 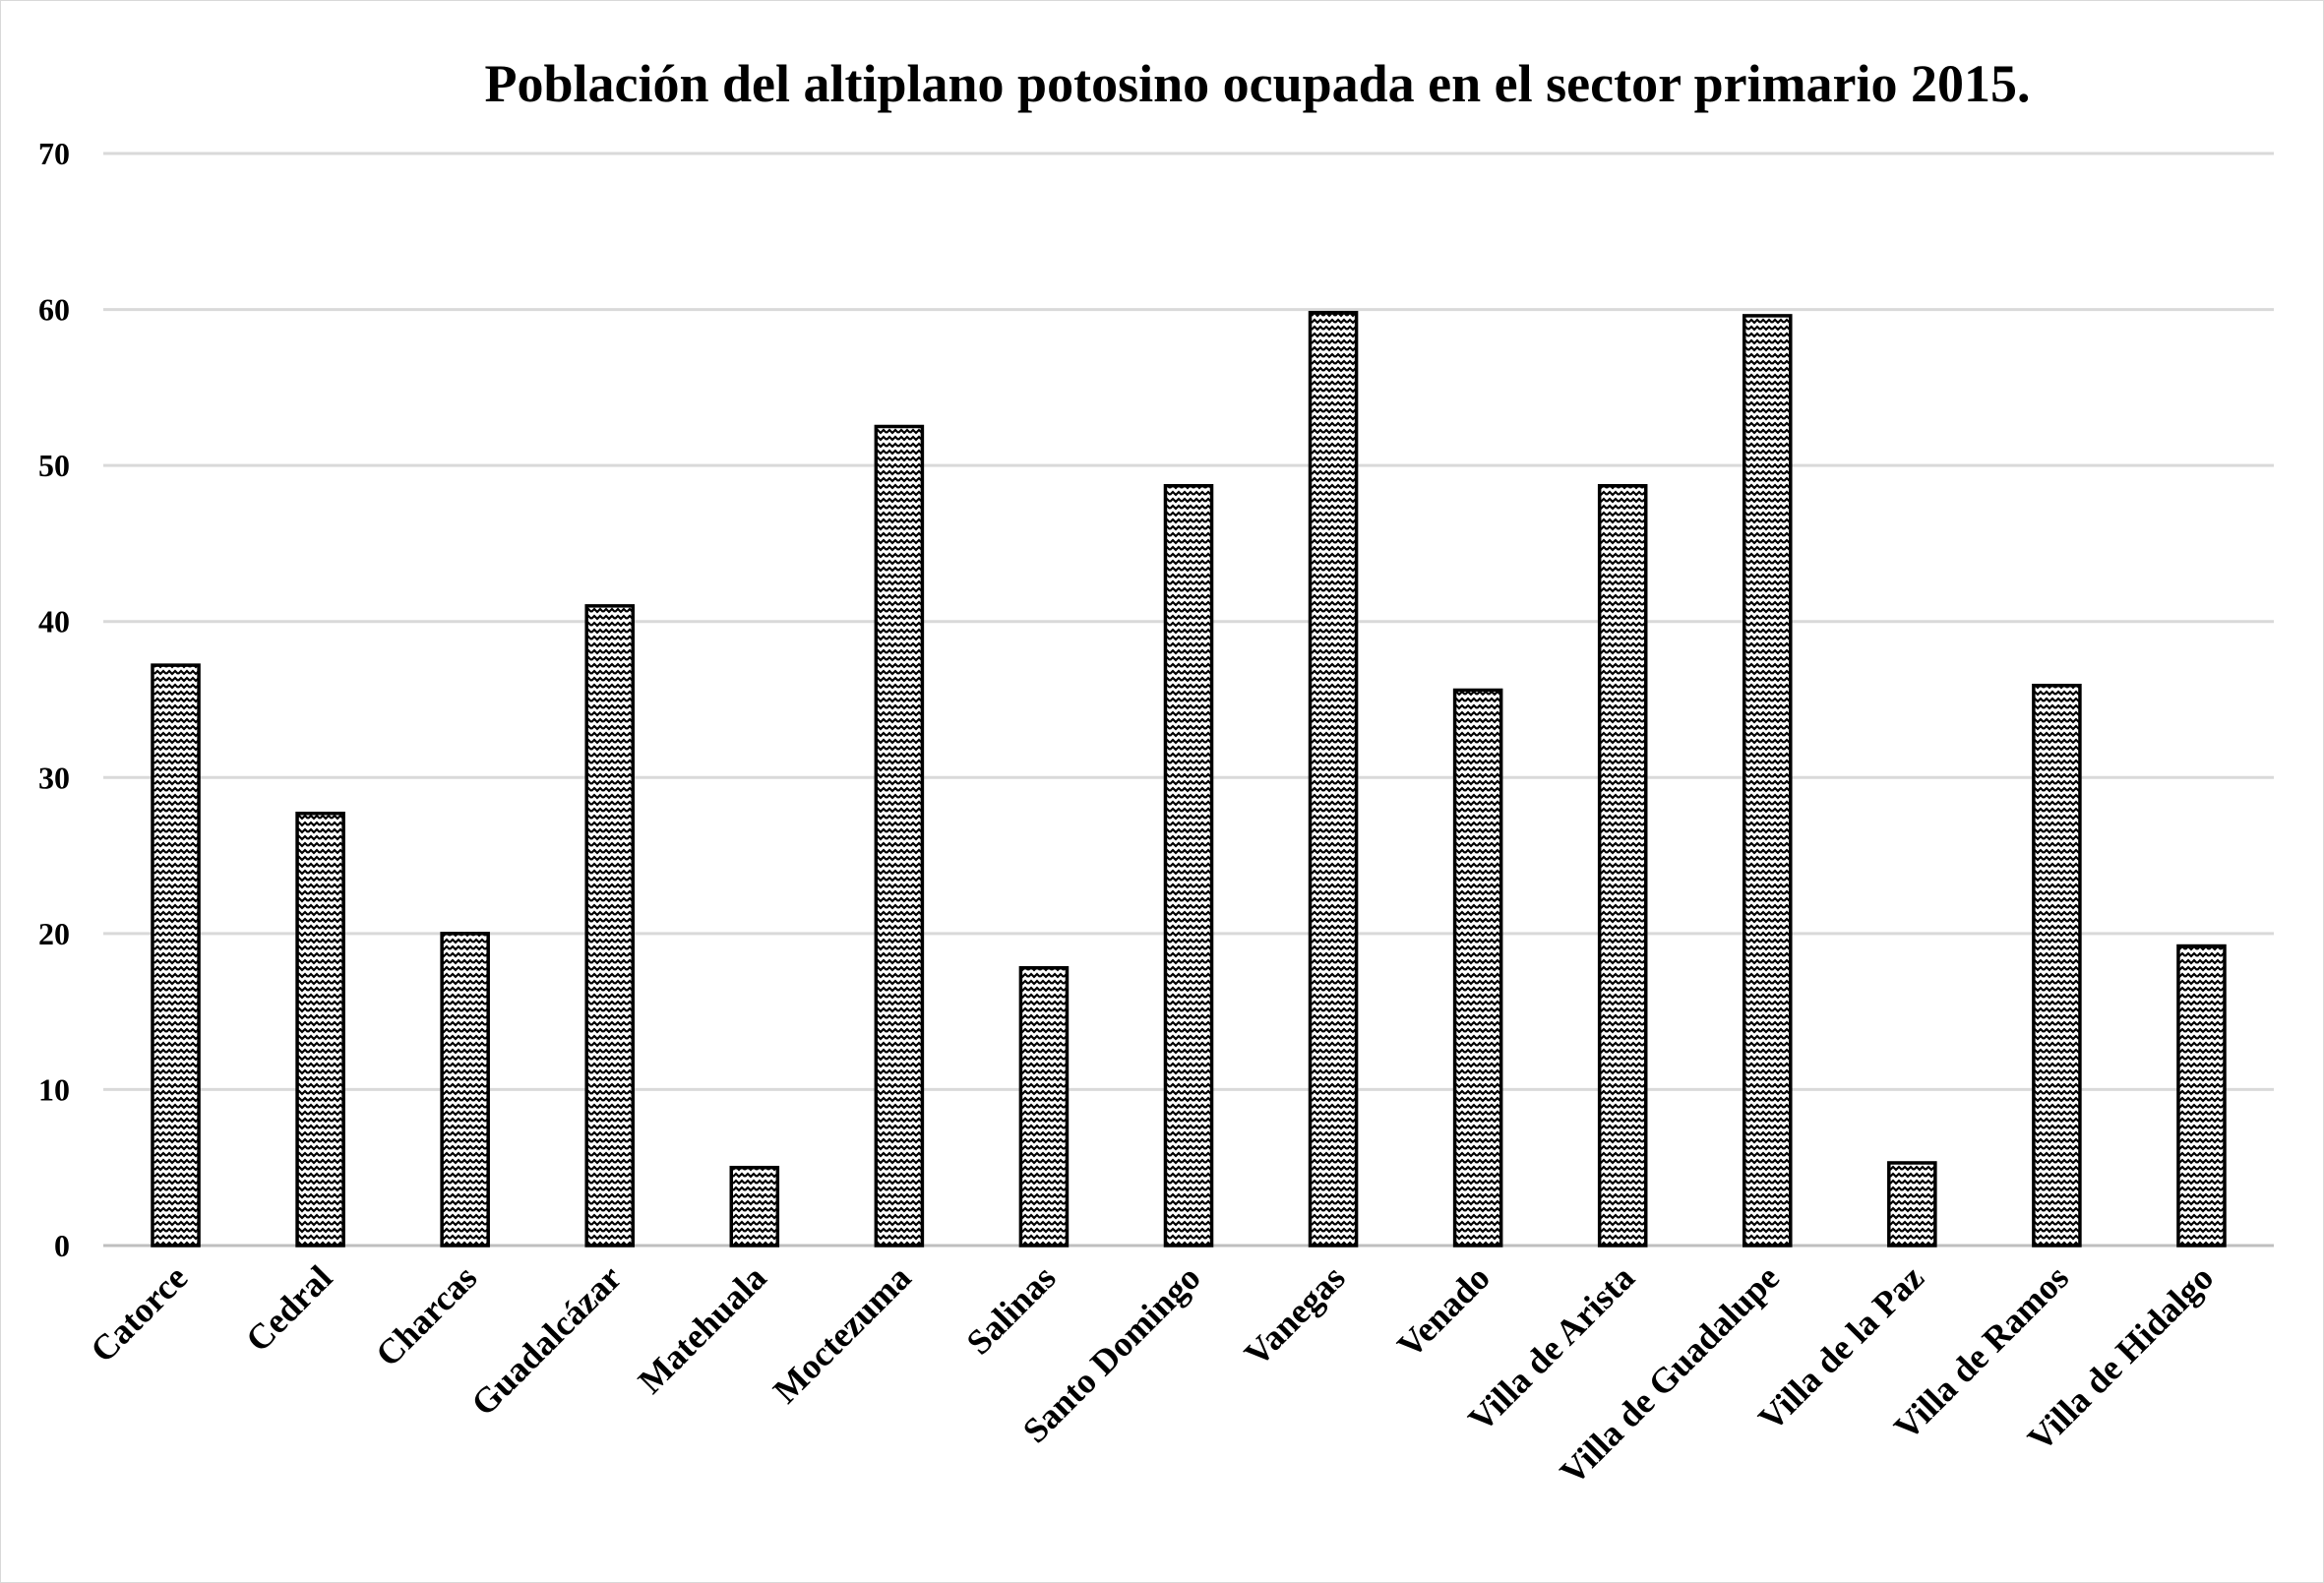 I want to click on x-tick-label: Vanegas, so click(x=1295, y=1315).